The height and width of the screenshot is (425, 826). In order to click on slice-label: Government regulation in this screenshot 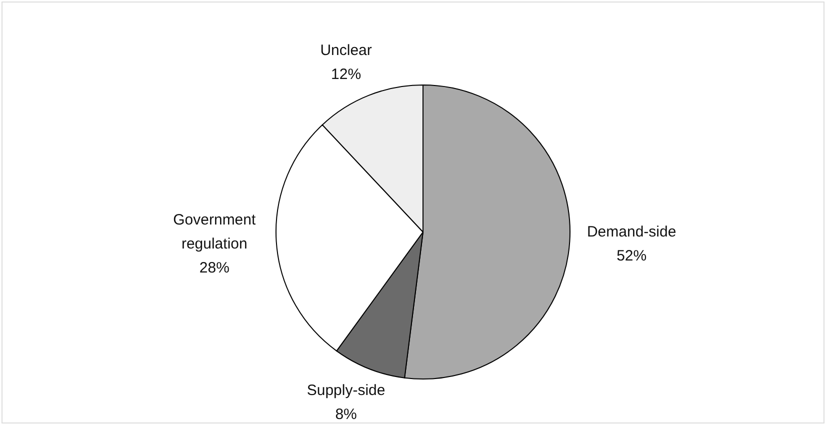, I will do `click(215, 231)`.